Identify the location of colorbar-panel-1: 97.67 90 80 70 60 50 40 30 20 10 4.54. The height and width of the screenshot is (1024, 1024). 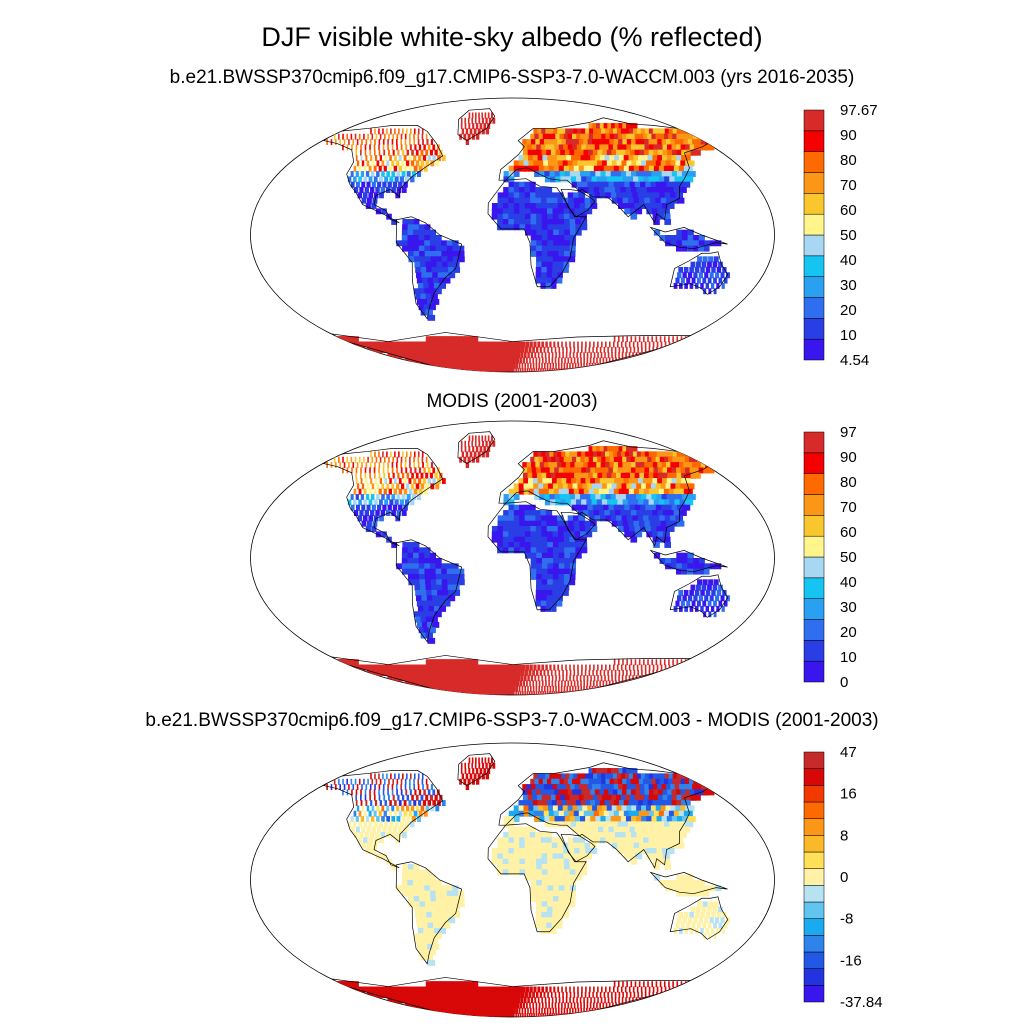
(840, 236).